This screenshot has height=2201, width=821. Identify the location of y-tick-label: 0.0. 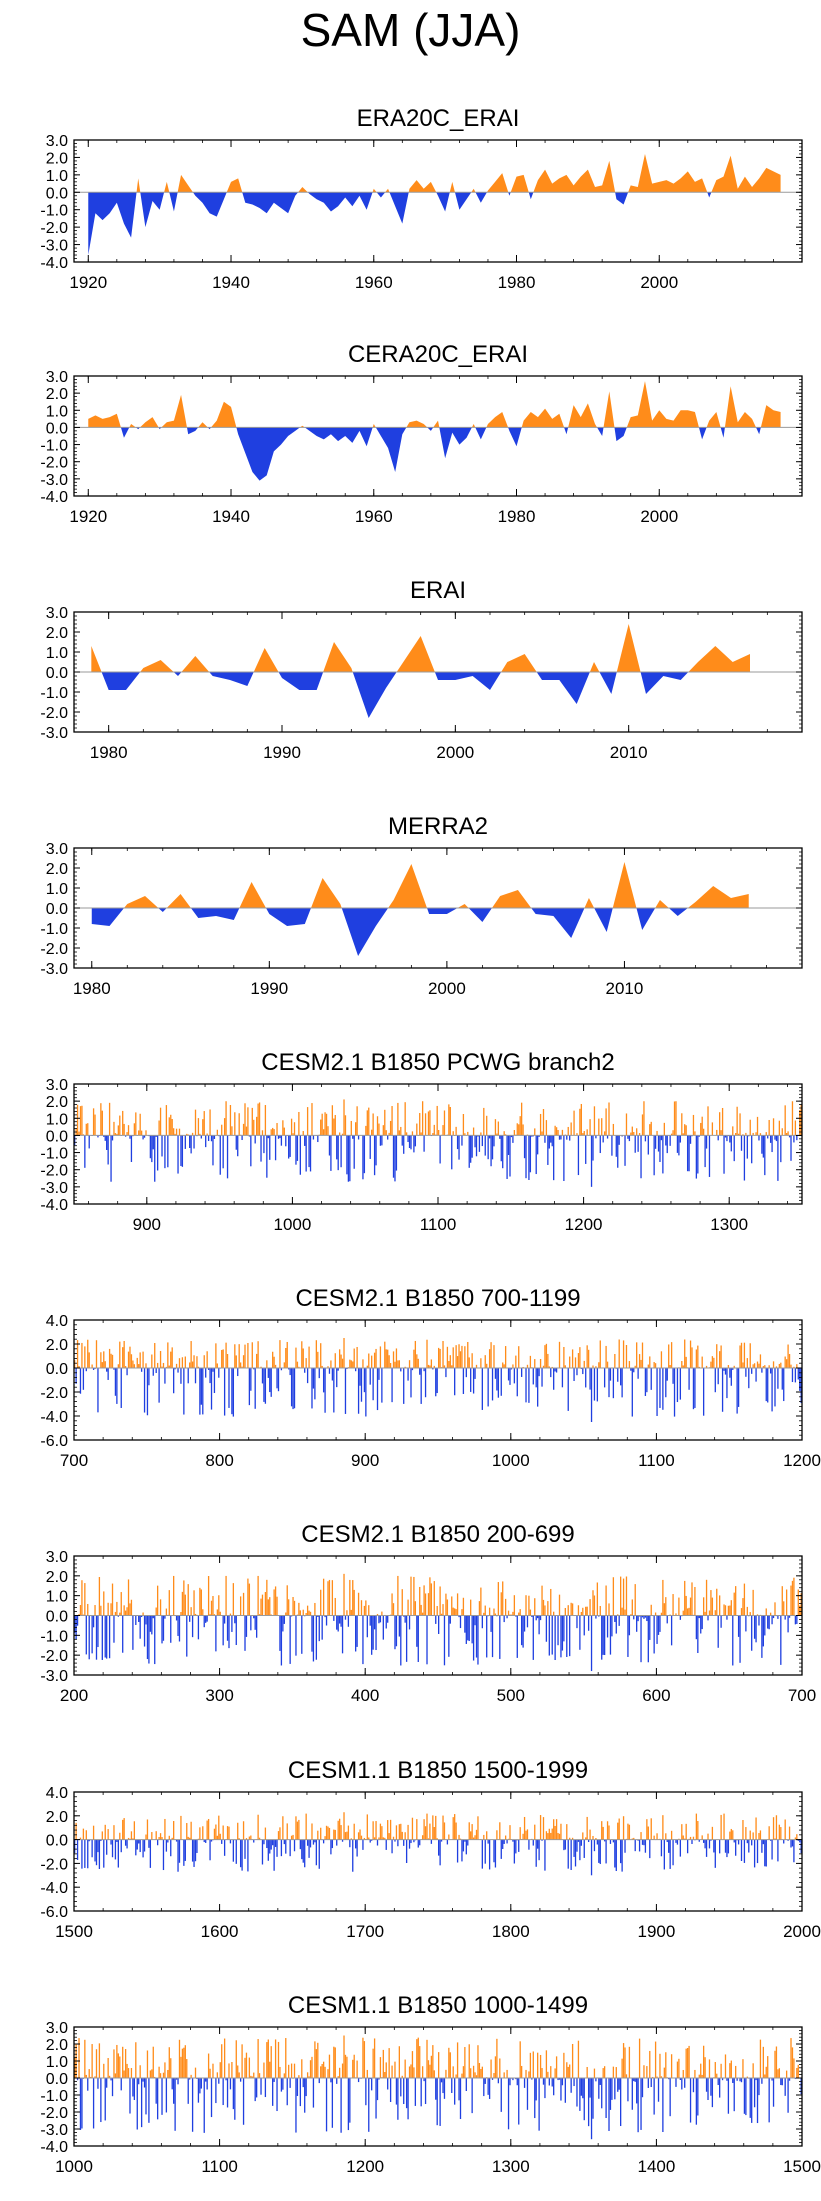
(57, 1369).